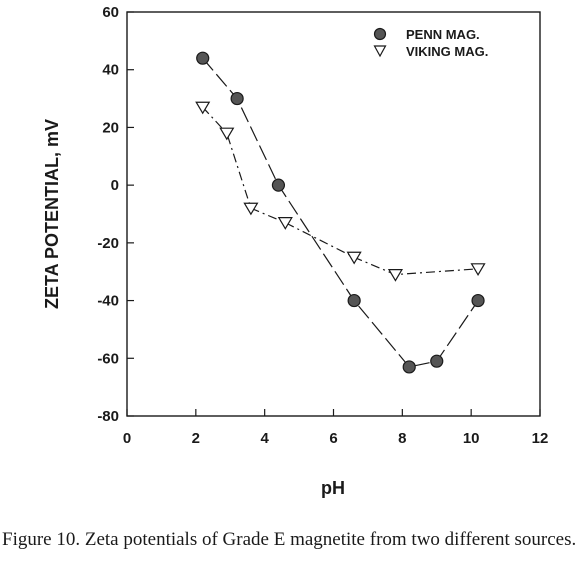 This screenshot has height=580, width=580. I want to click on x-tick-label: 4, so click(264, 438).